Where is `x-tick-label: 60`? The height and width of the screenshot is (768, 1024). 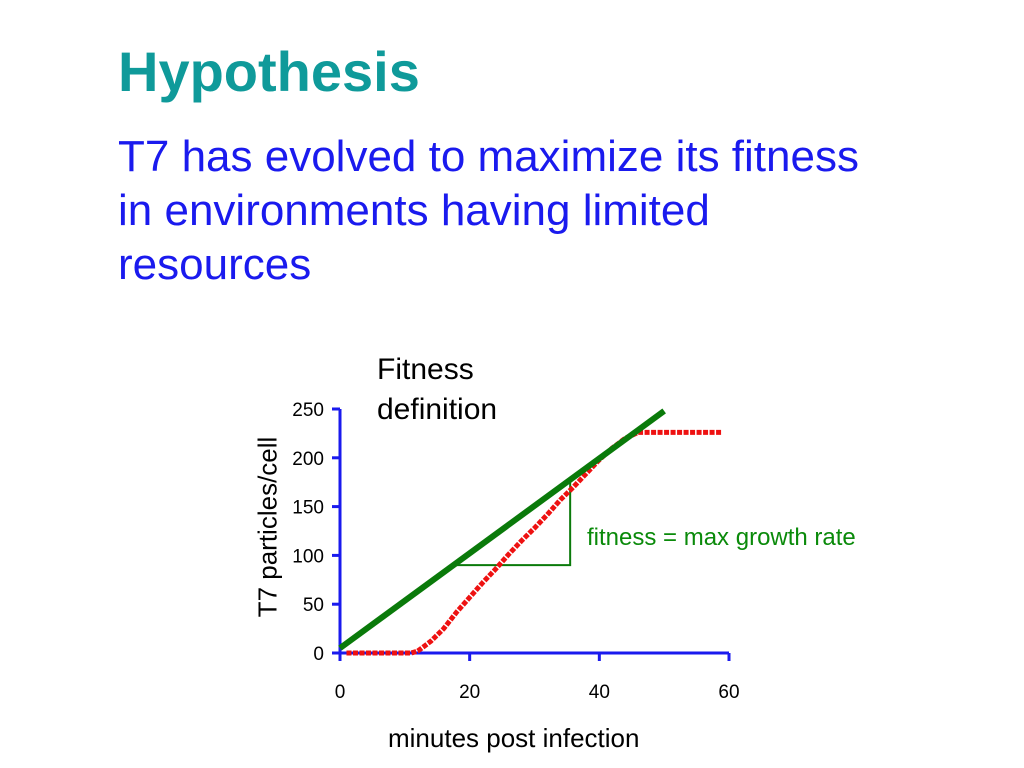 x-tick-label: 60 is located at coordinates (728, 692).